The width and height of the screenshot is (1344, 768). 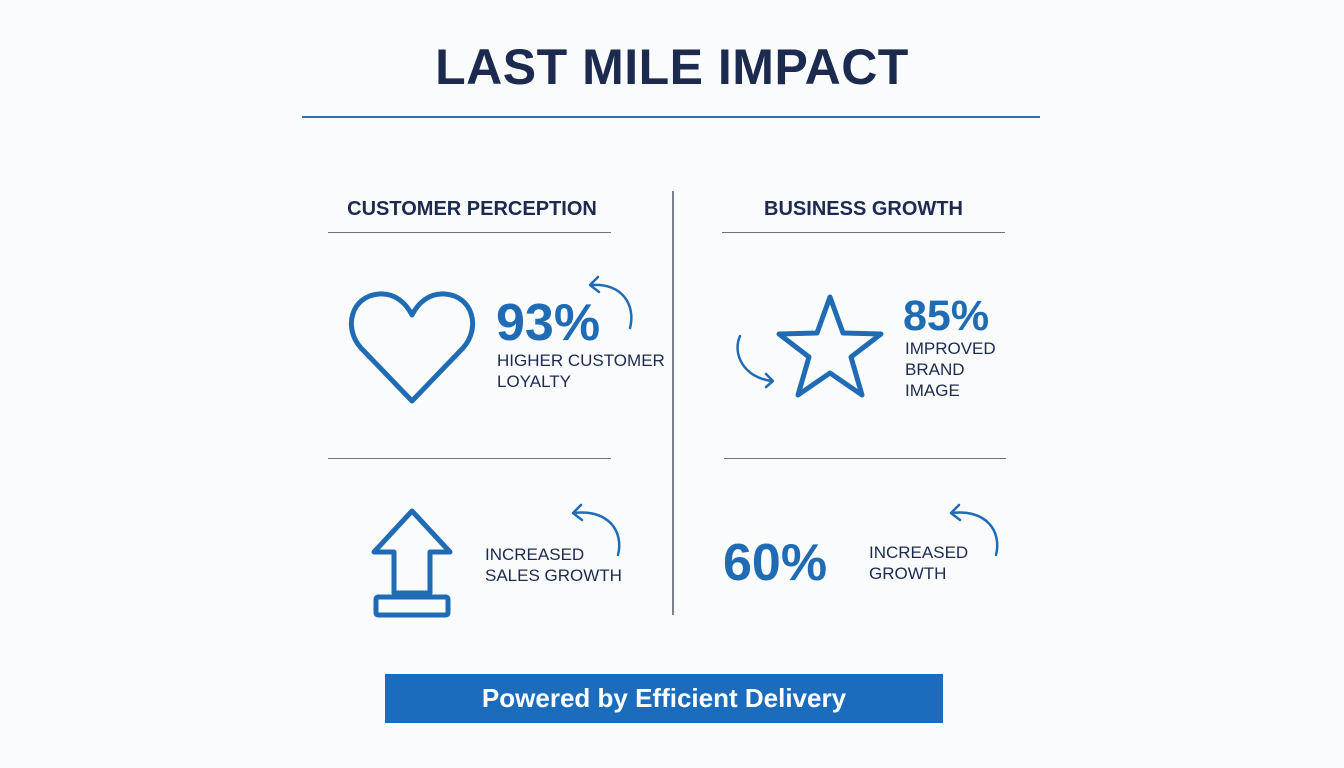 What do you see at coordinates (534, 381) in the screenshot?
I see `label-line: LOYALTY` at bounding box center [534, 381].